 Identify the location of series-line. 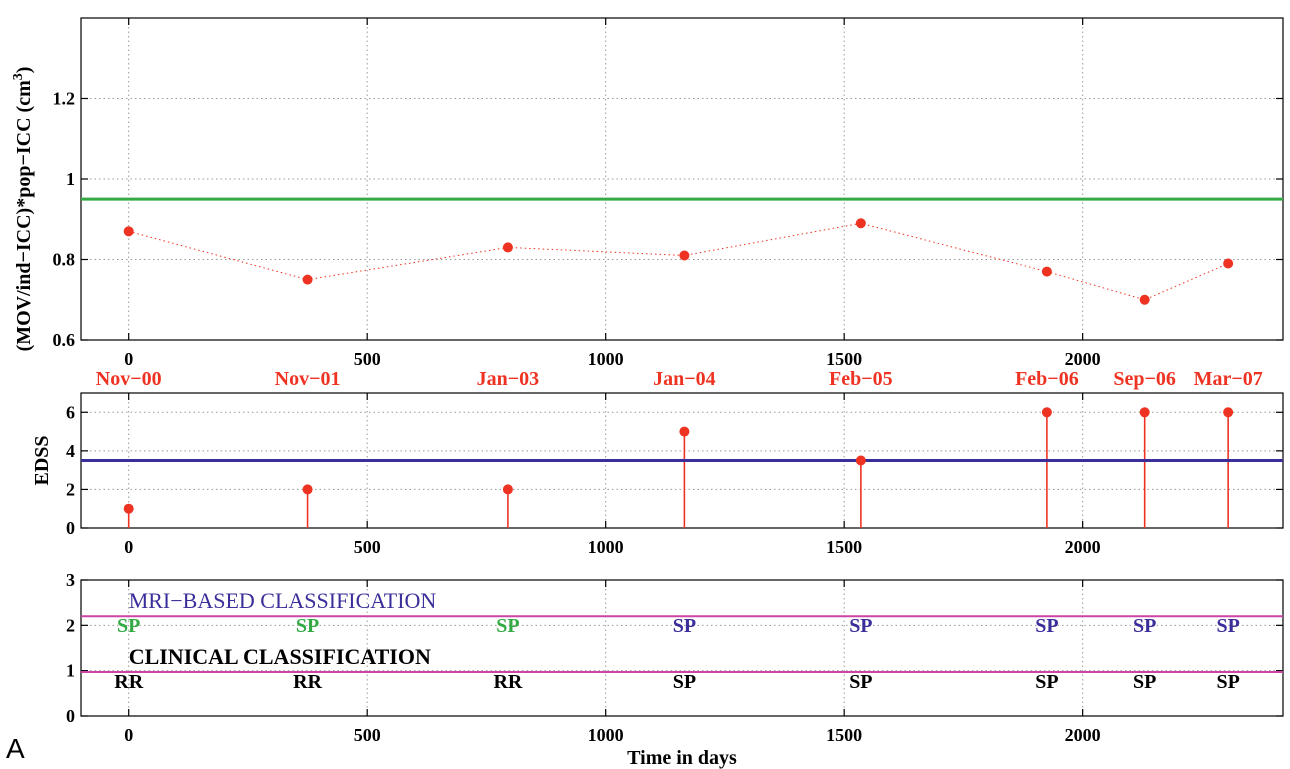
(678, 261).